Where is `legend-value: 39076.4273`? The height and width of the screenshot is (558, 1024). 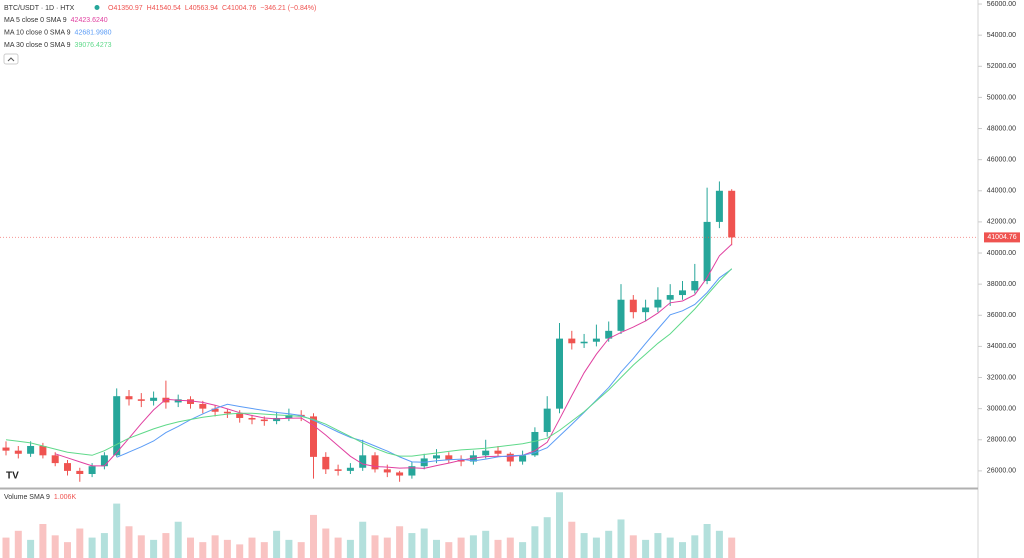
legend-value: 39076.4273 is located at coordinates (93, 45).